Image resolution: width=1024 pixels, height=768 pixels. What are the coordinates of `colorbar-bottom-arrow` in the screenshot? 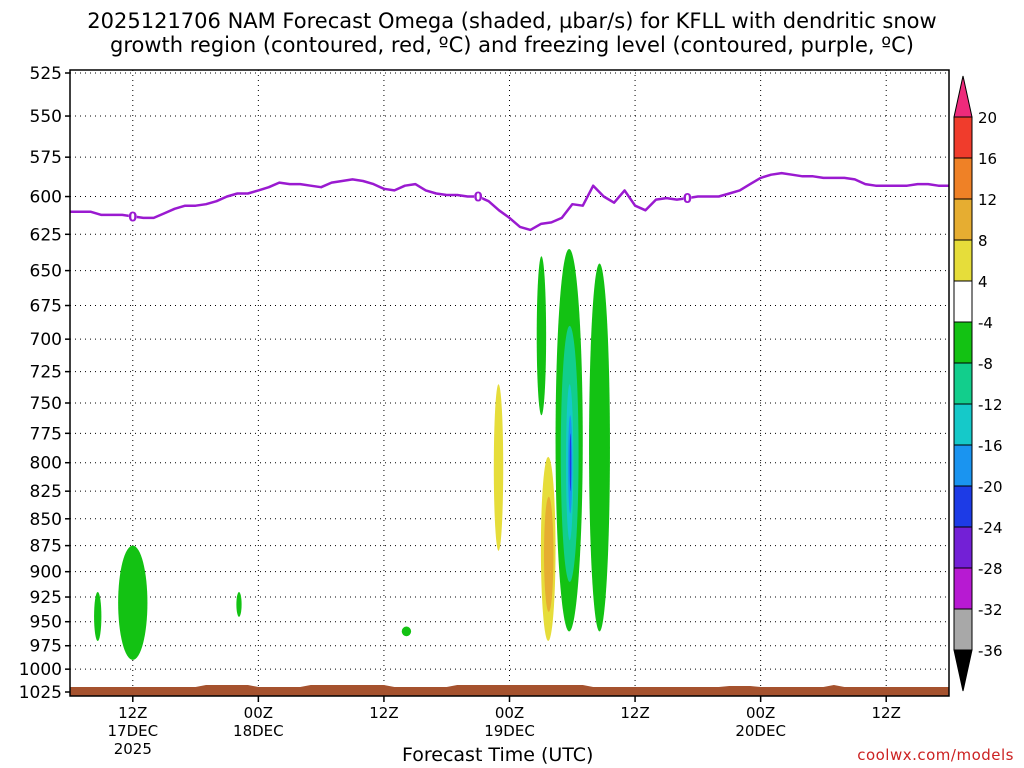 It's located at (963, 670).